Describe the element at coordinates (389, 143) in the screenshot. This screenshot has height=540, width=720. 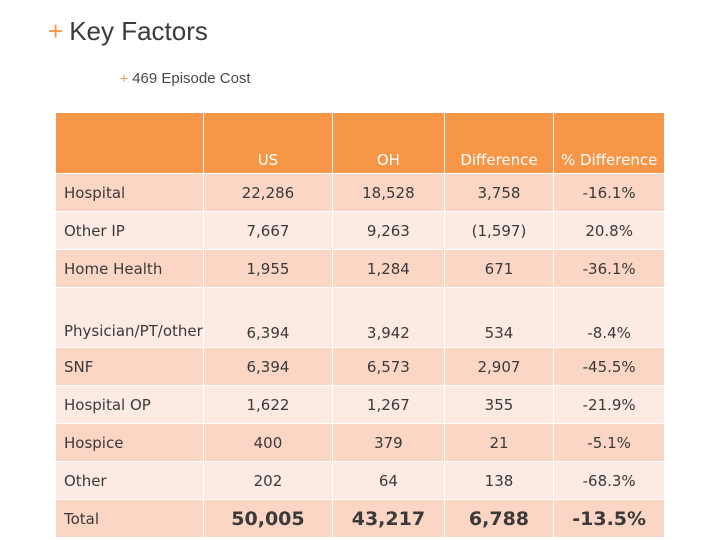
I see `header-oh: OH` at that location.